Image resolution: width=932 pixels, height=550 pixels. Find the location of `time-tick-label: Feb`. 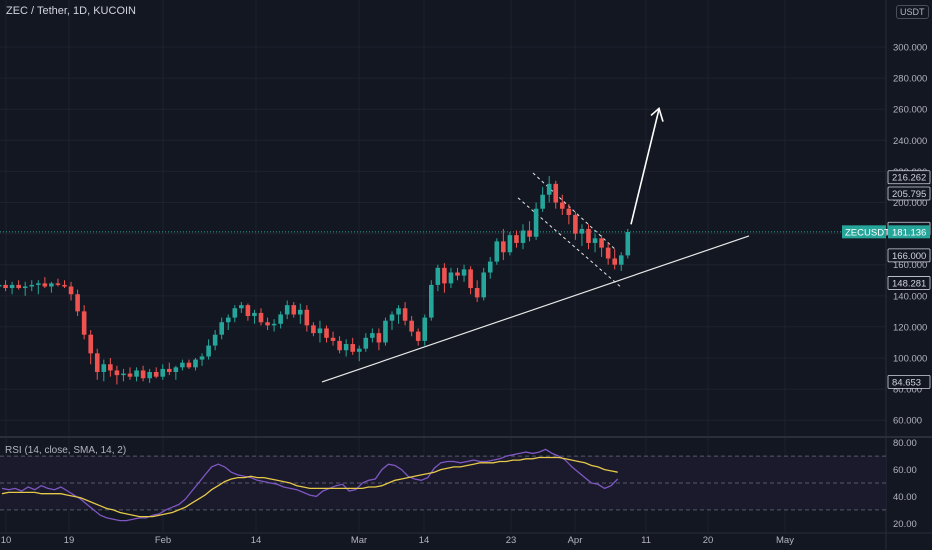

time-tick-label: Feb is located at coordinates (163, 540).